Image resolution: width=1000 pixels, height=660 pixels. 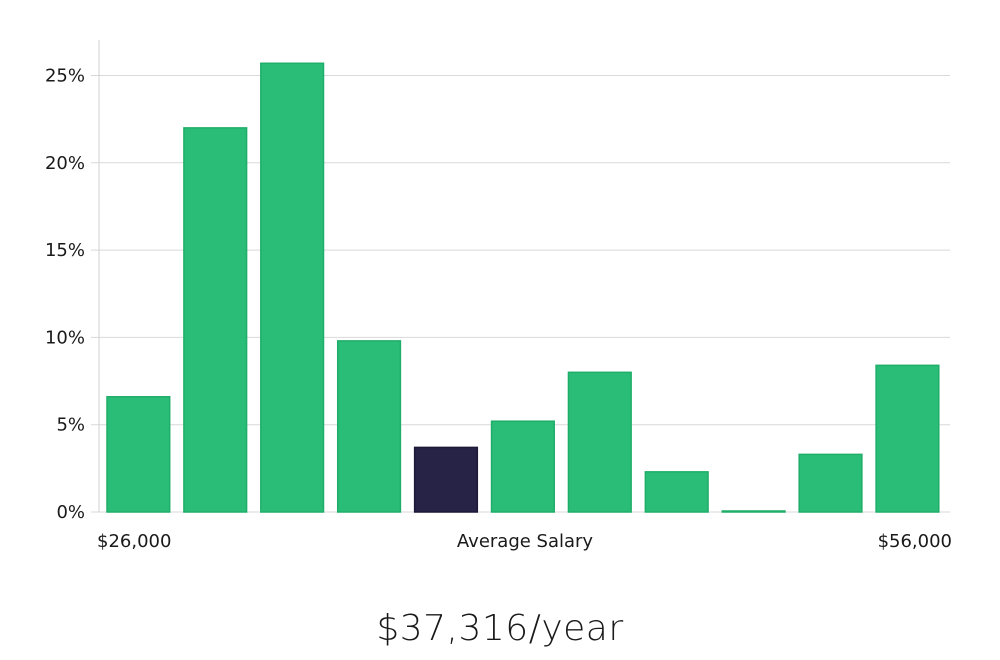 What do you see at coordinates (65, 295) in the screenshot?
I see `y-tick-labels: 0% 5% 10% 15% 20% 25%` at bounding box center [65, 295].